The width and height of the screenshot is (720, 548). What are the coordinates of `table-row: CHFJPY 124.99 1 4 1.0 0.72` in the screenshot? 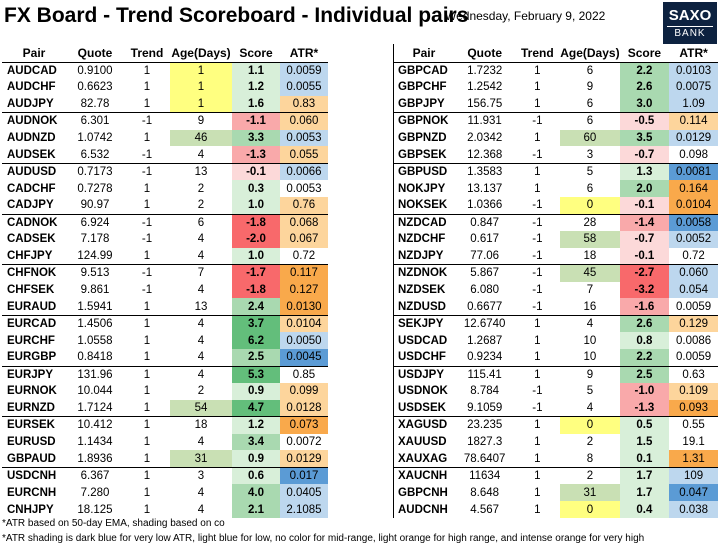 It's located at (165, 256).